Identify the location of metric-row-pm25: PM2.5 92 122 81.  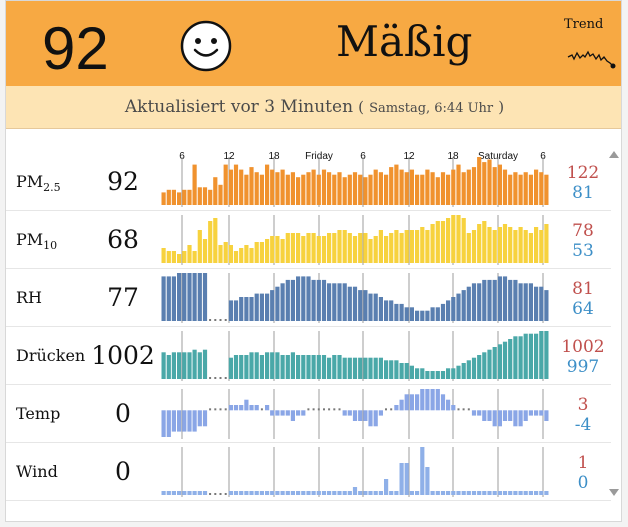
(308, 182).